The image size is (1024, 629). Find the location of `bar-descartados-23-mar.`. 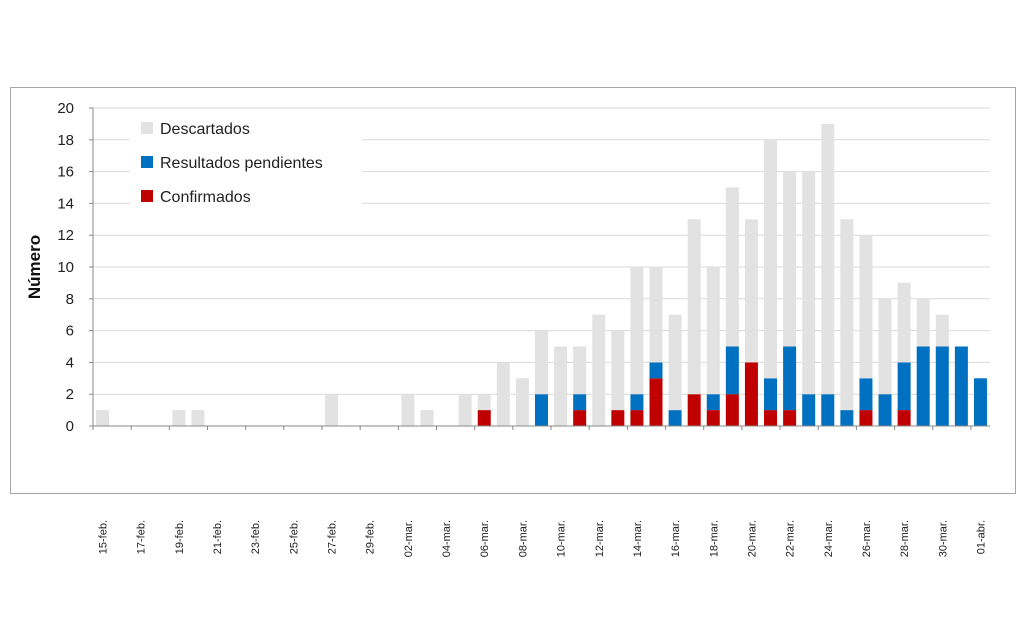

bar-descartados-23-mar. is located at coordinates (809, 283).